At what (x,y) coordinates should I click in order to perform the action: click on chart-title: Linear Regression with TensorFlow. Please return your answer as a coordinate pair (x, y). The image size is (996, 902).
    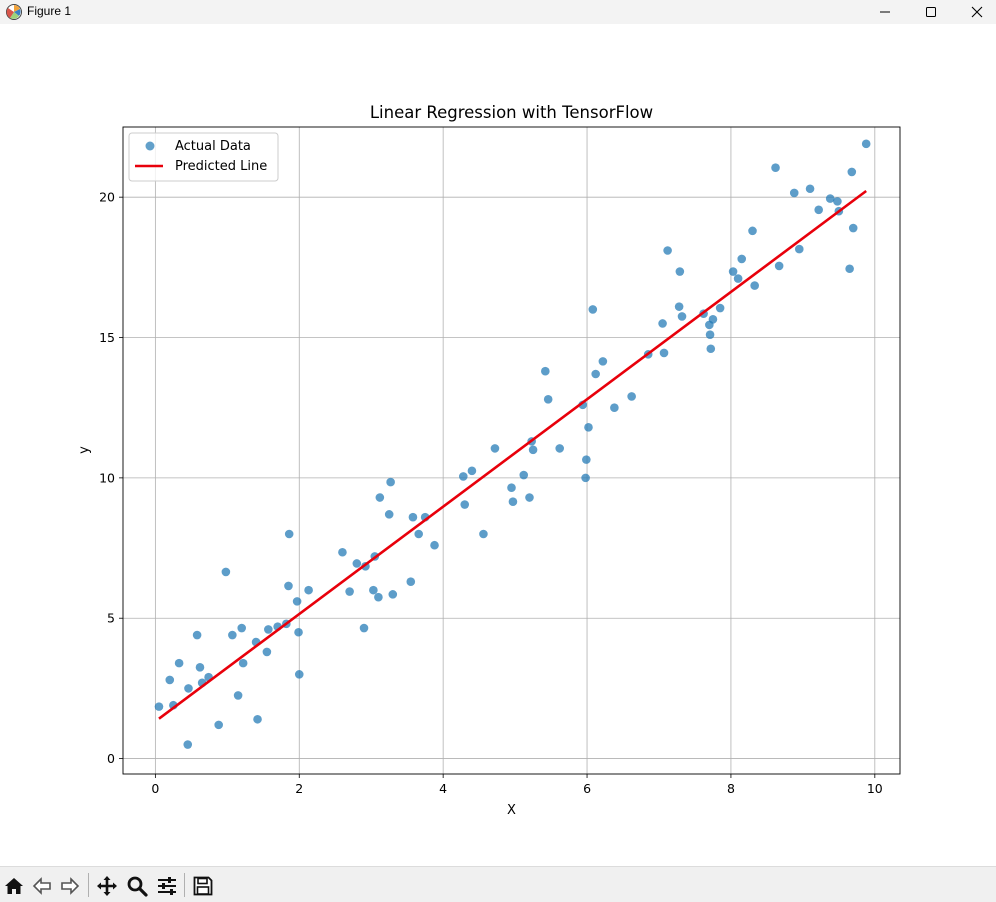
    Looking at the image, I should click on (511, 112).